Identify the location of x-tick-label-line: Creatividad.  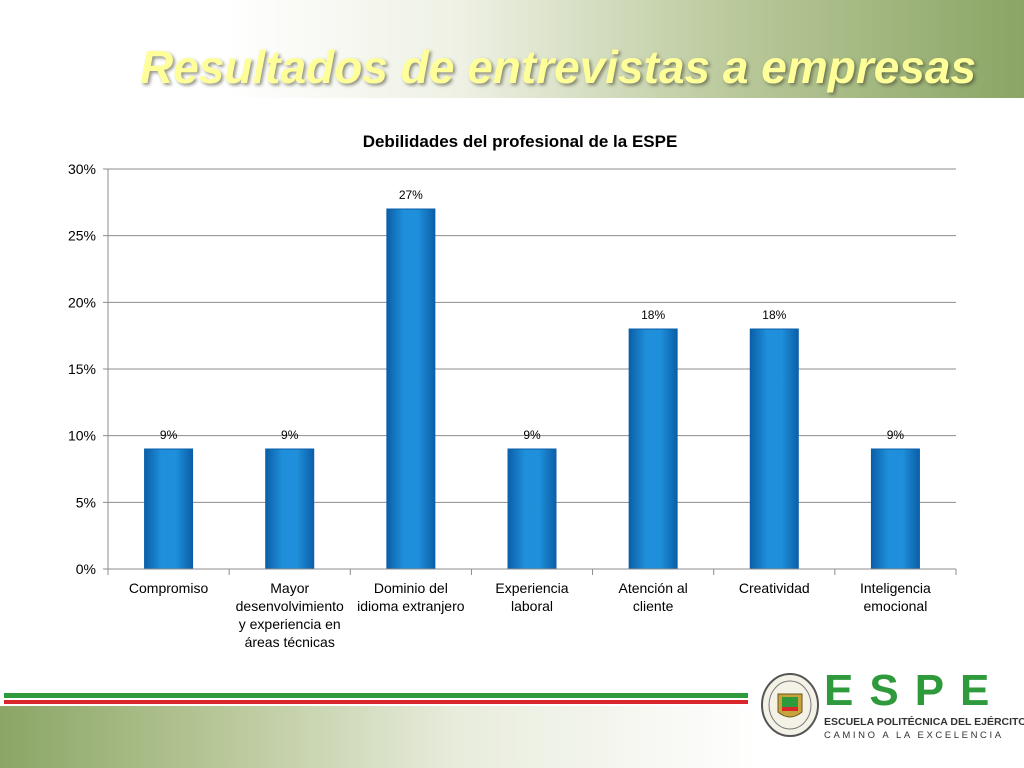
(774, 588).